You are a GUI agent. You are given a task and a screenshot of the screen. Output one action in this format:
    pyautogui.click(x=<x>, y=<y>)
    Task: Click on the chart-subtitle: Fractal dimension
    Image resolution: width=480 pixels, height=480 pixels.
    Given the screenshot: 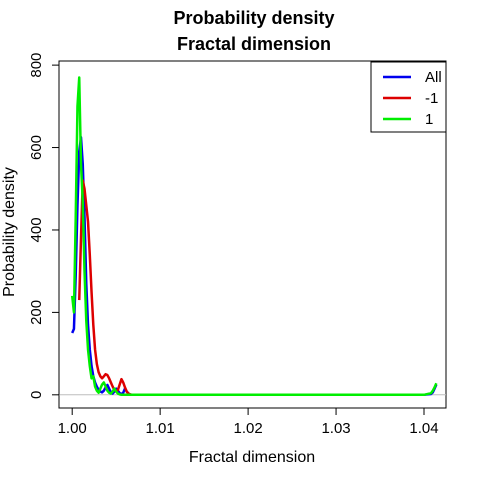 What is the action you would take?
    pyautogui.click(x=254, y=44)
    